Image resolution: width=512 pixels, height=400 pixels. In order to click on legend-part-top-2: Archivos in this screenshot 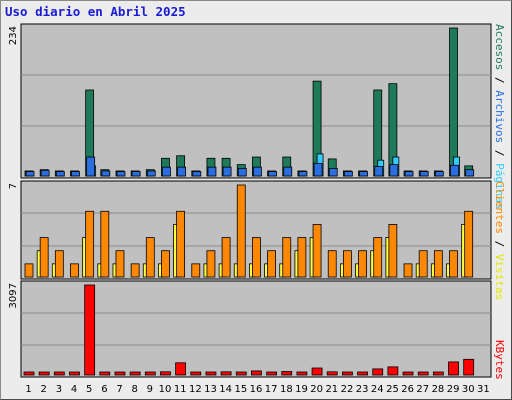, I will do `click(499, 116)`.